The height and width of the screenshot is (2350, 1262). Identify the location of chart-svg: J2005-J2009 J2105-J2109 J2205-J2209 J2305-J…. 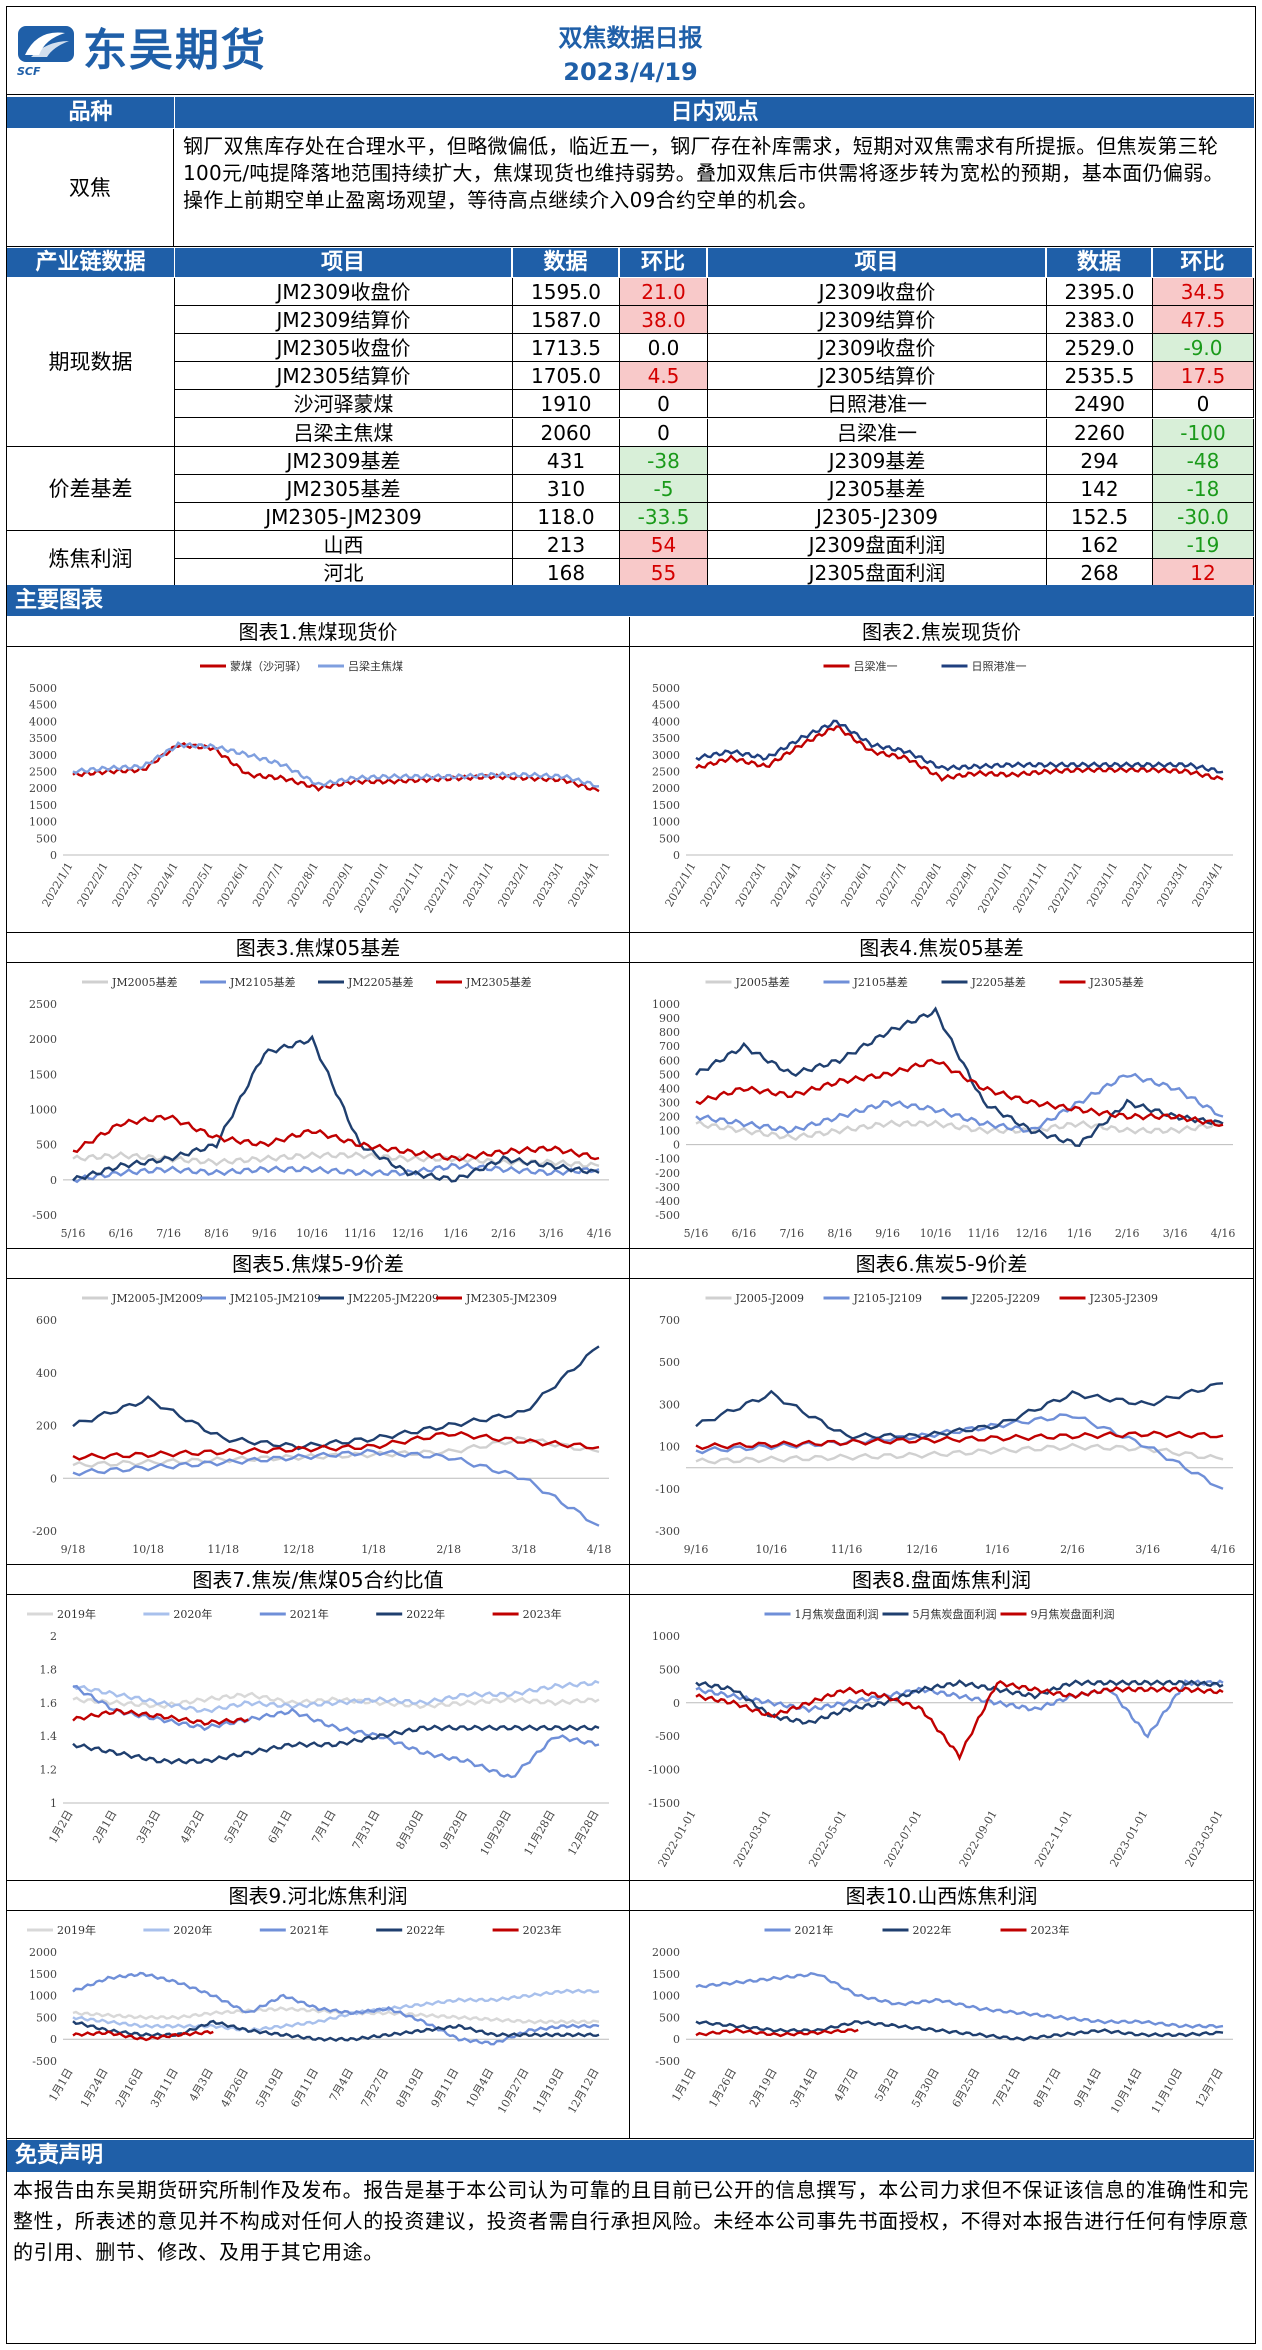
(945, 1424).